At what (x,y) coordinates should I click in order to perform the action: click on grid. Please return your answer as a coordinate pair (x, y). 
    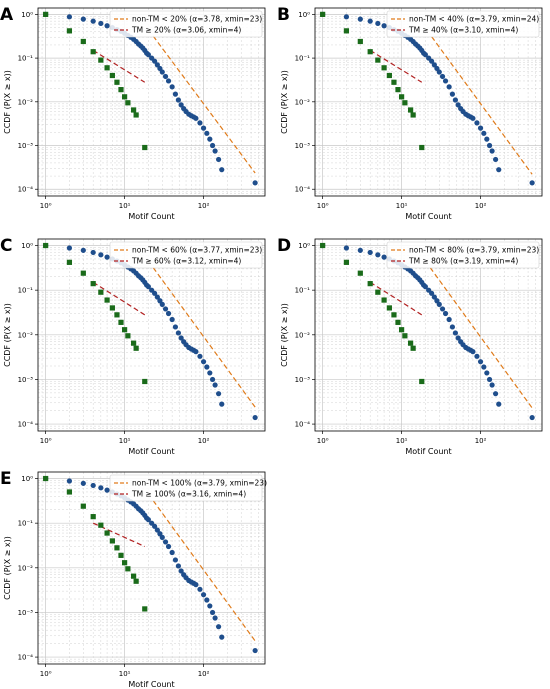
    Looking at the image, I should click on (151, 102).